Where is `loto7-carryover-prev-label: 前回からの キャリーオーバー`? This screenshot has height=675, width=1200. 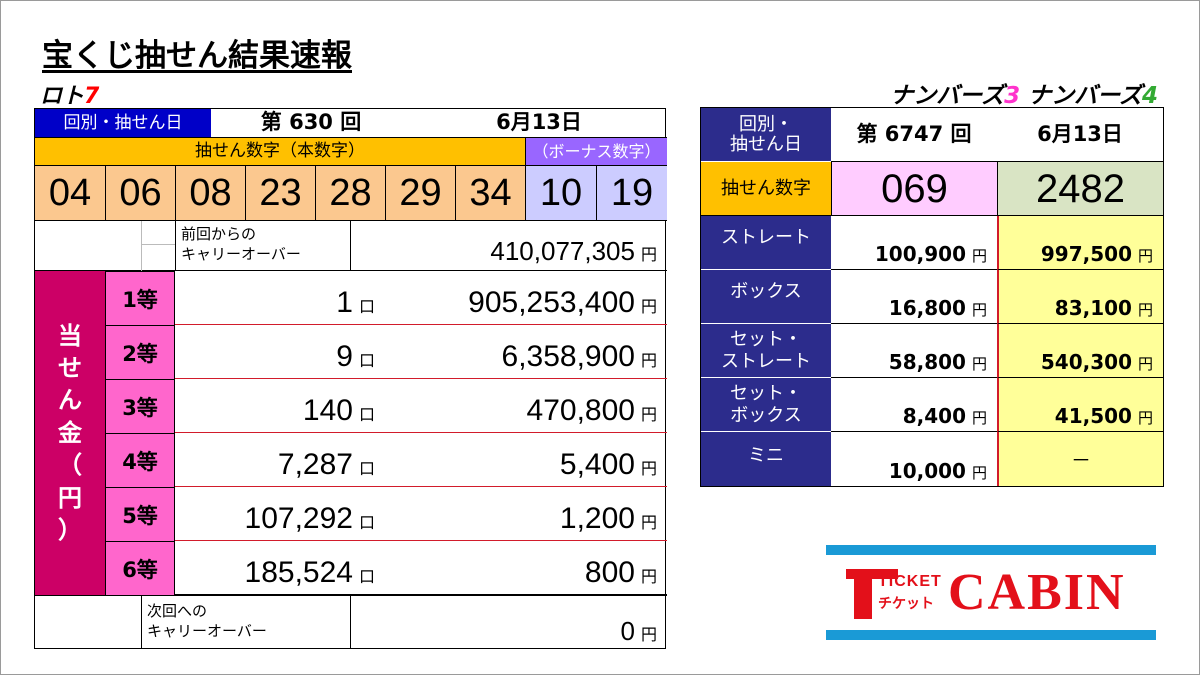
loto7-carryover-prev-label: 前回からの キャリーオーバー is located at coordinates (263, 246).